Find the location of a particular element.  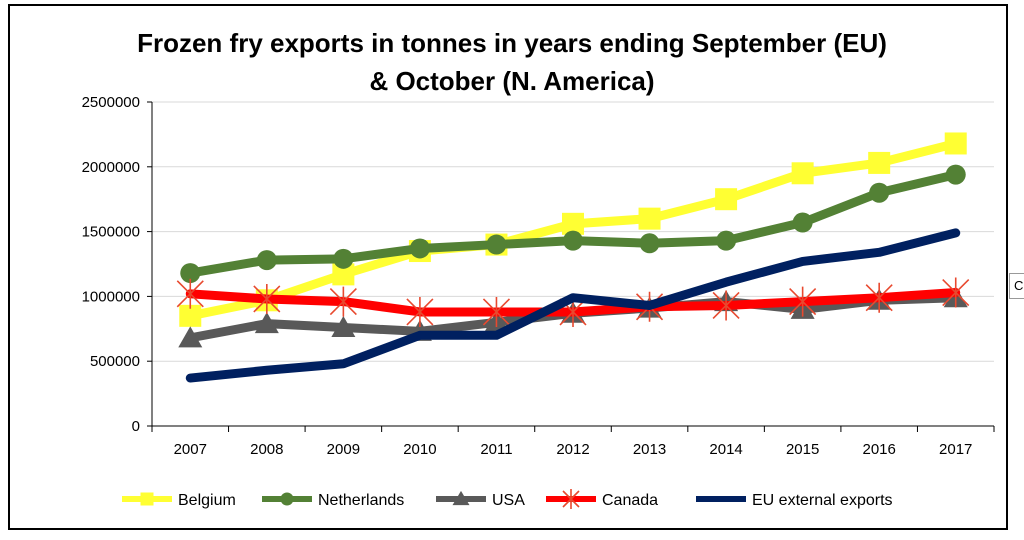

legend-label-eu-external-exports: EU external exports is located at coordinates (822, 500).